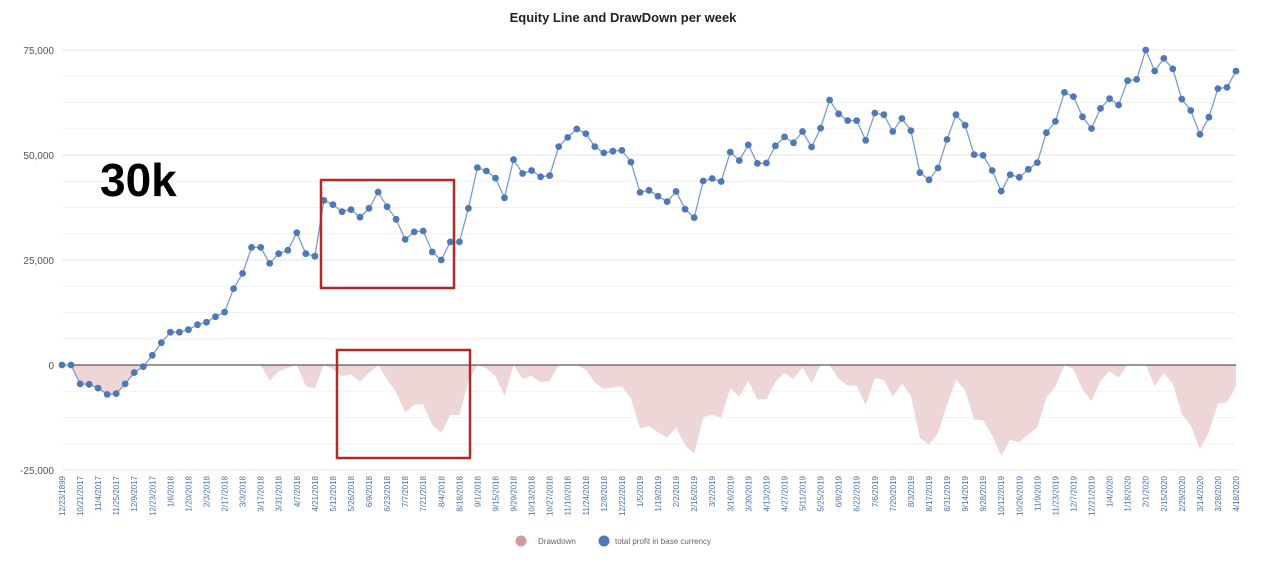  I want to click on x-tick-label: 12/22/2018, so click(622, 495).